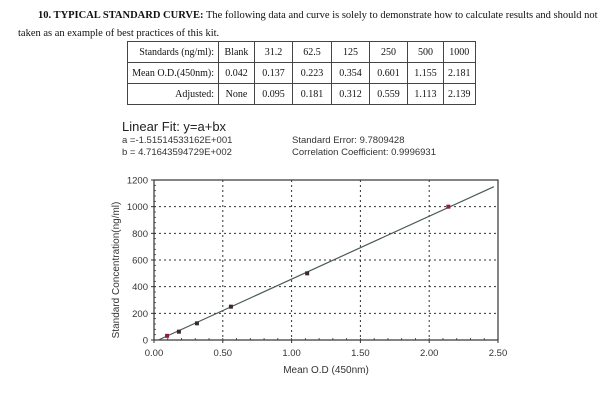 This screenshot has height=407, width=600. What do you see at coordinates (154, 353) in the screenshot?
I see `x-tick-label: 0.00` at bounding box center [154, 353].